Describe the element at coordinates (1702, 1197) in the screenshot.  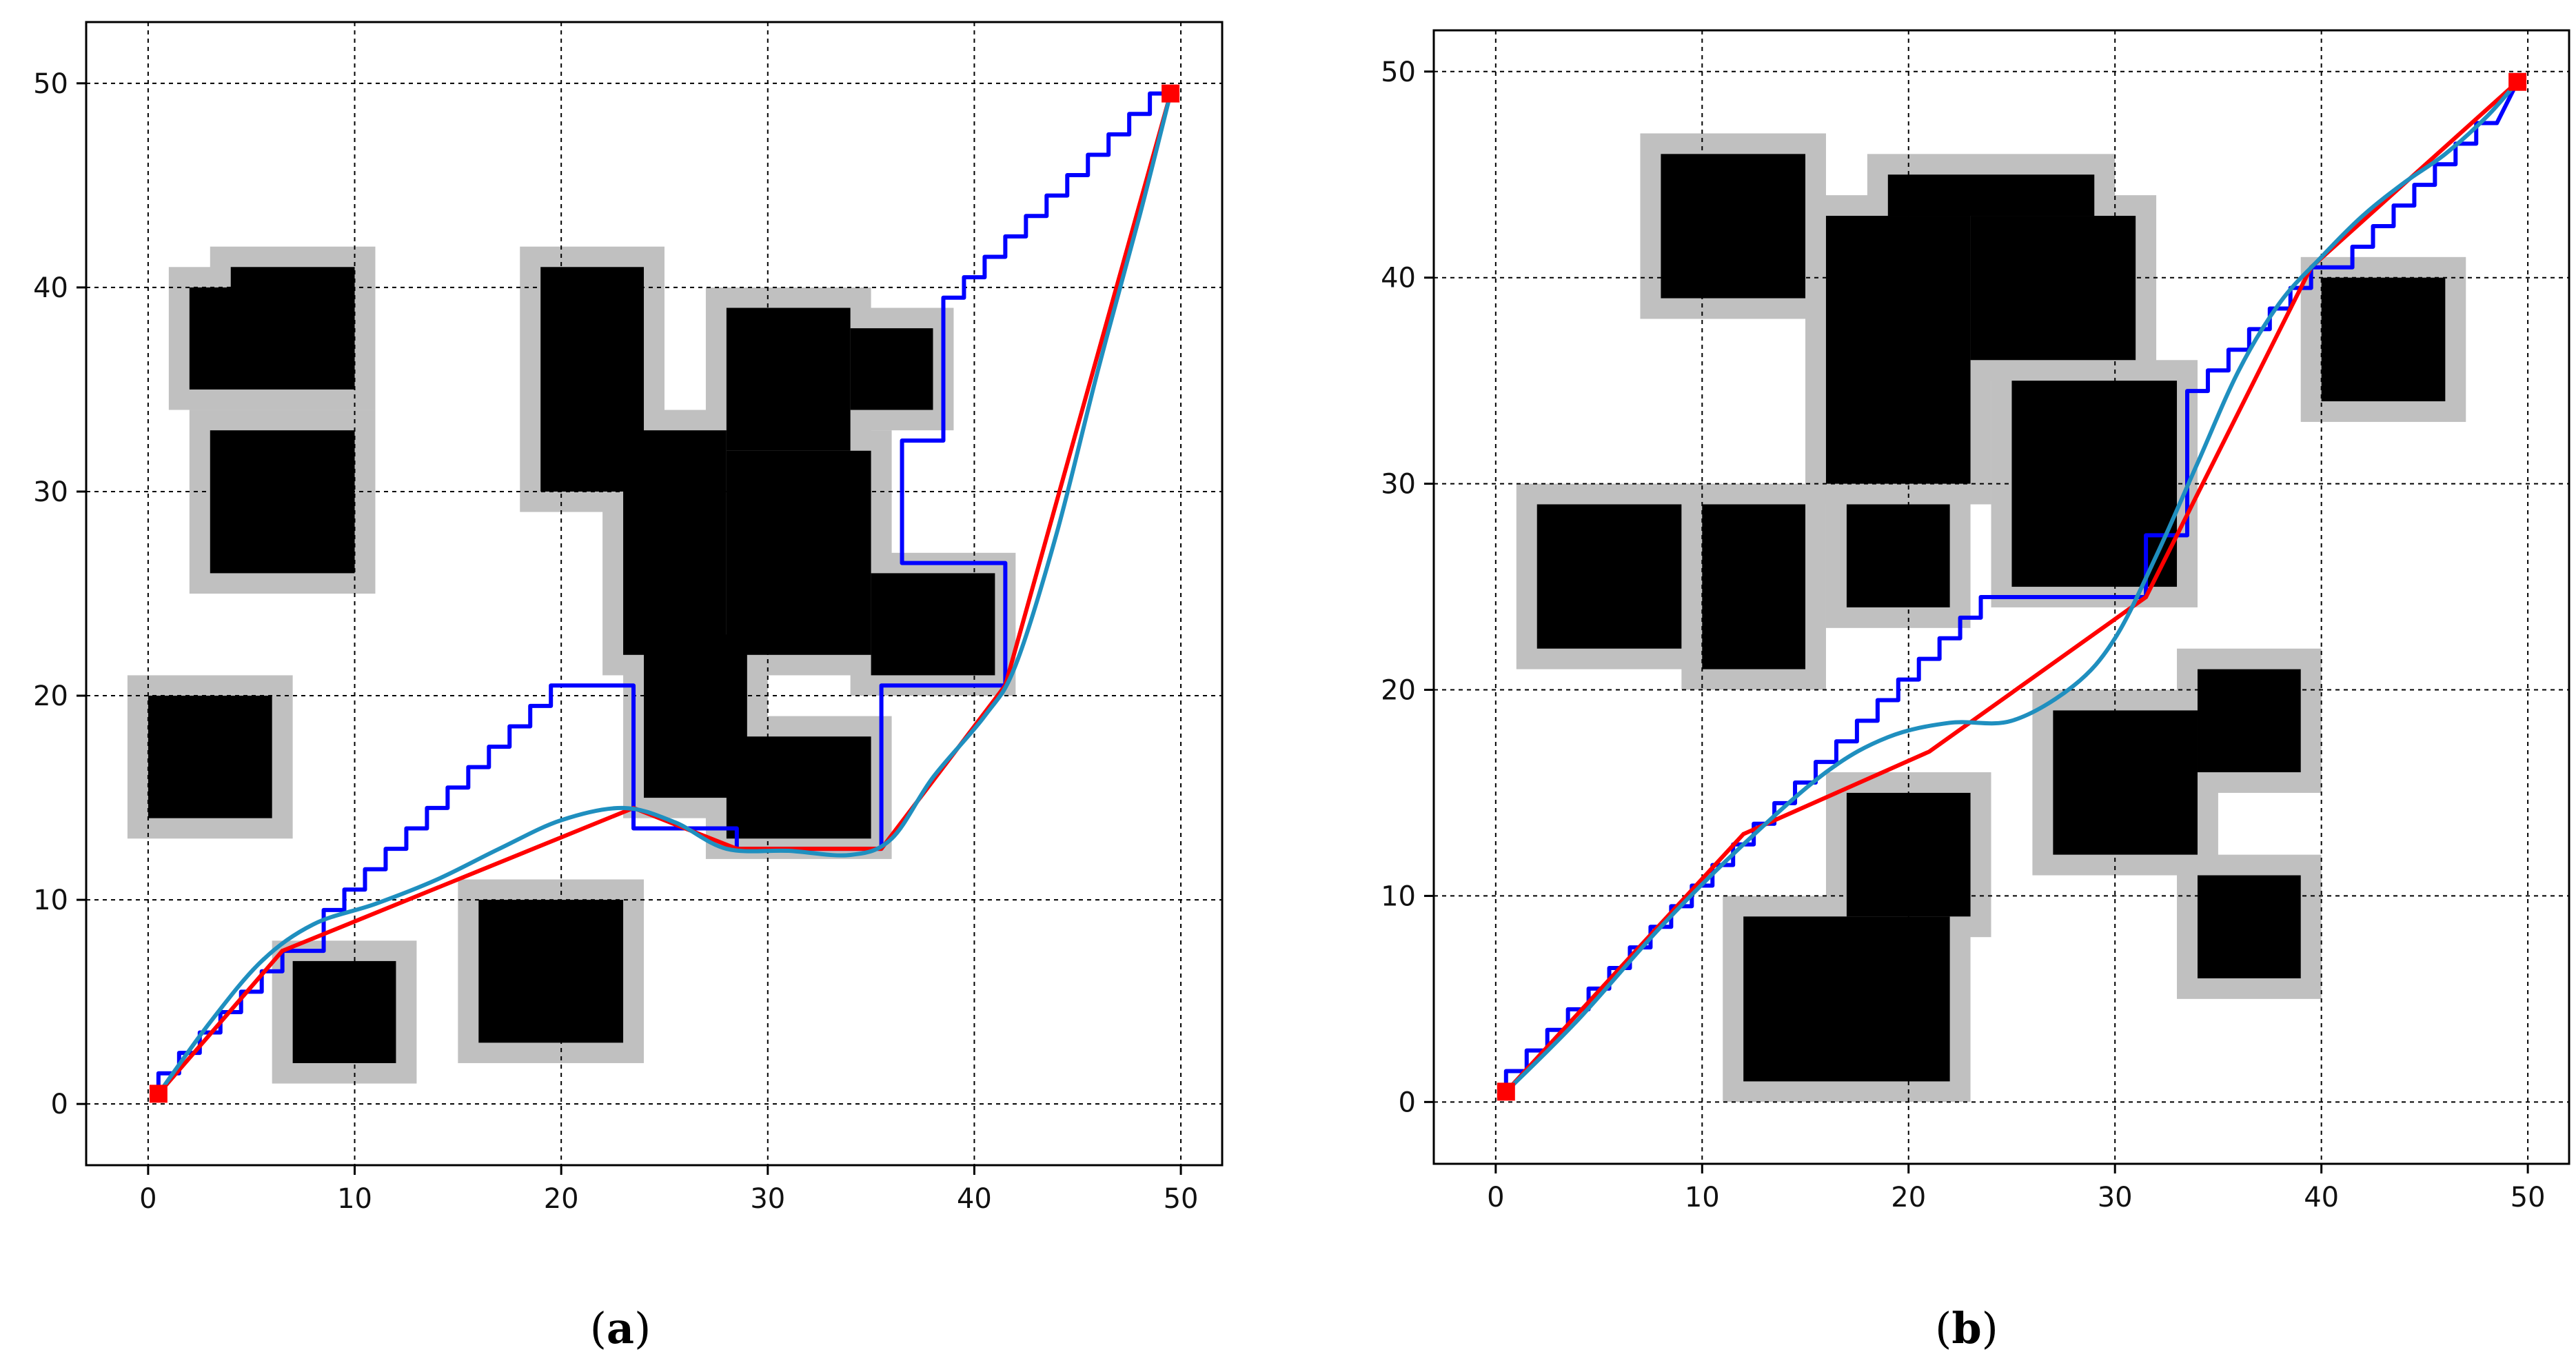
I see `panel-b-x-tick-label: 10` at that location.